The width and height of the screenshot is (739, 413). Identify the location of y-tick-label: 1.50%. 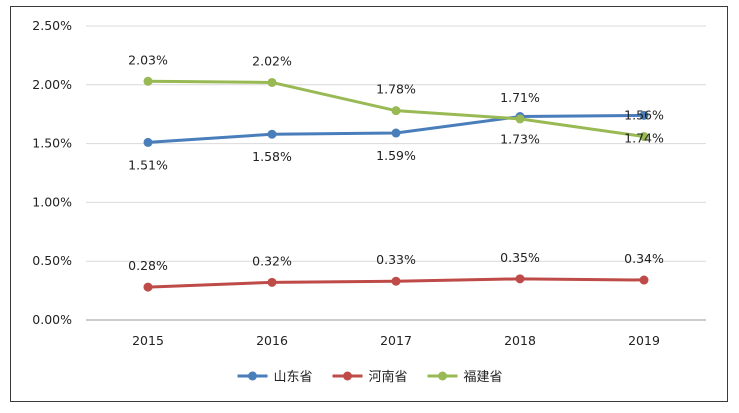
(52, 143).